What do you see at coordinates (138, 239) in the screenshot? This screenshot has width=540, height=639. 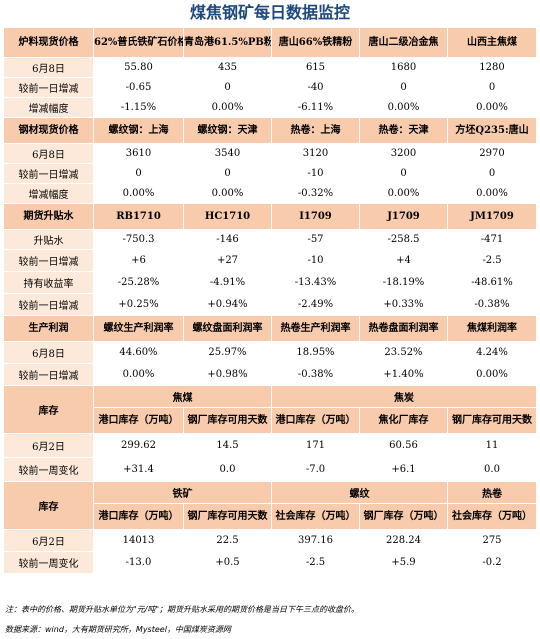 I see `table-cell: -750.3` at bounding box center [138, 239].